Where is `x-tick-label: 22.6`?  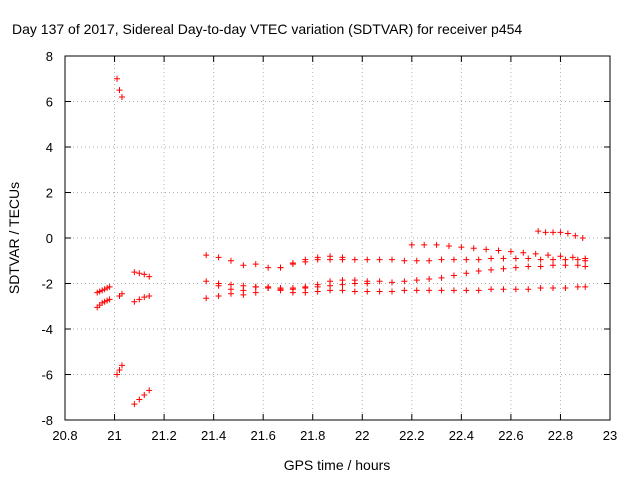
x-tick-label: 22.6 is located at coordinates (510, 435).